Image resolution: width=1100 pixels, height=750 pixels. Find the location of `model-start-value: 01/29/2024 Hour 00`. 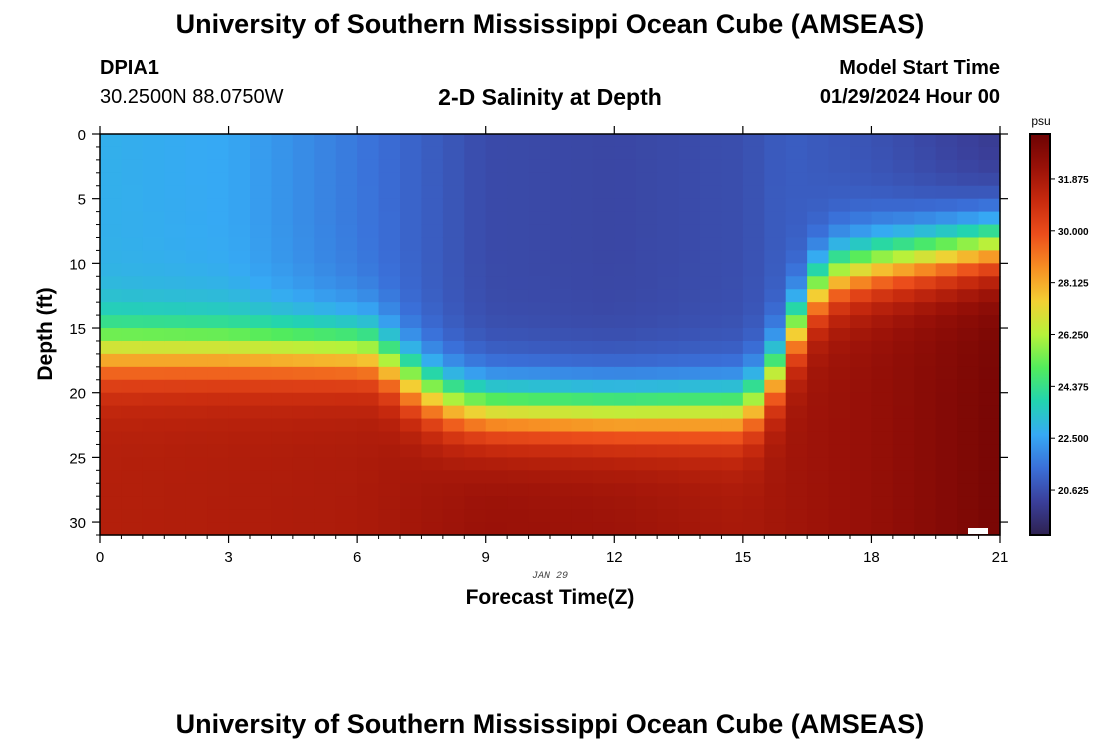

model-start-value: 01/29/2024 Hour 00 is located at coordinates (909, 97).